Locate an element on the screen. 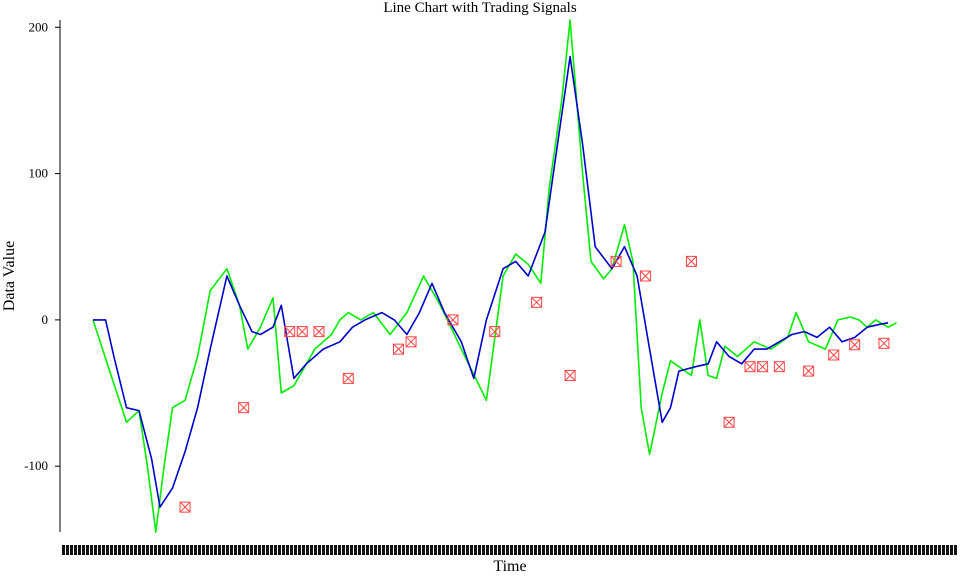  y-tick-label: -100 is located at coordinates (36, 465).